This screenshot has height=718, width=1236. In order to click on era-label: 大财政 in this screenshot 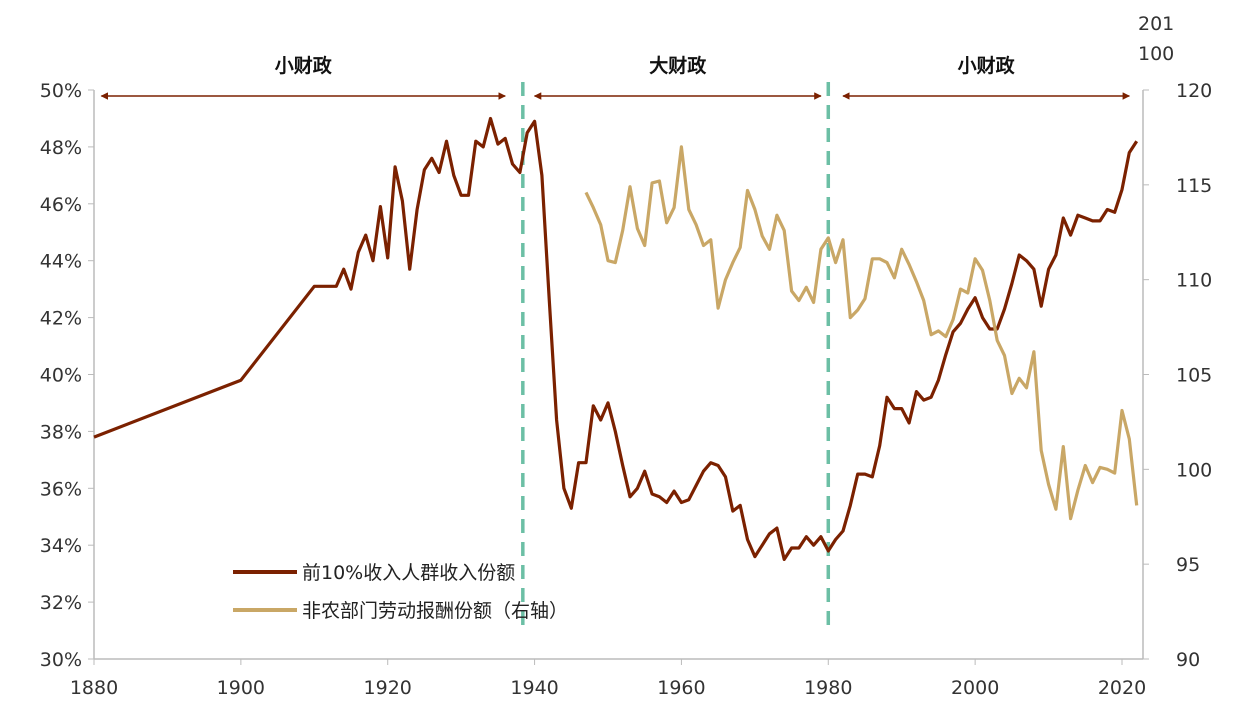, I will do `click(678, 65)`.